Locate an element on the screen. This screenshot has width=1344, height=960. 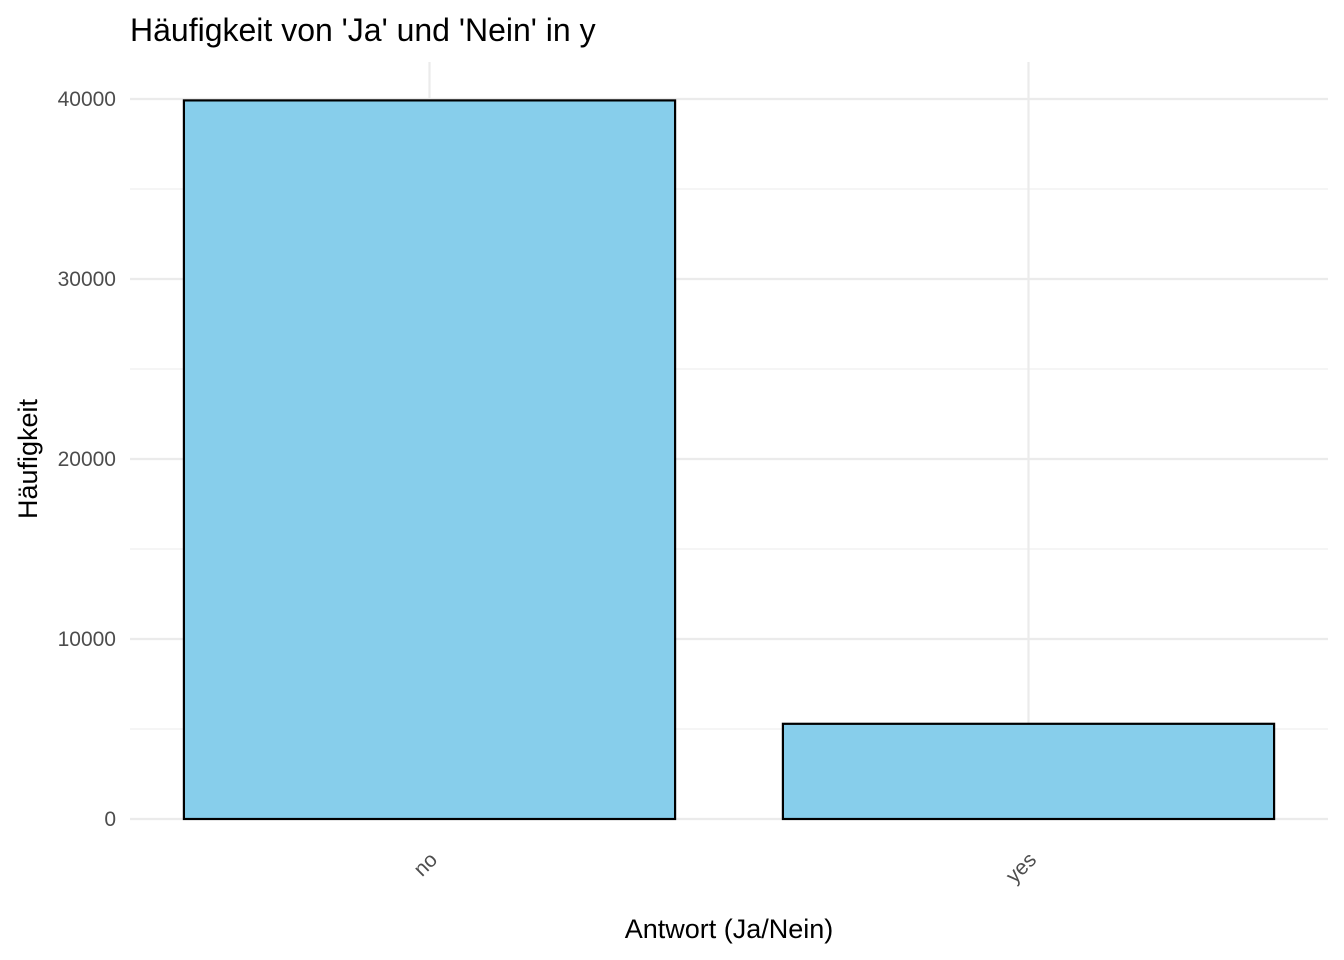
y-tick-label: 20000 is located at coordinates (87, 459).